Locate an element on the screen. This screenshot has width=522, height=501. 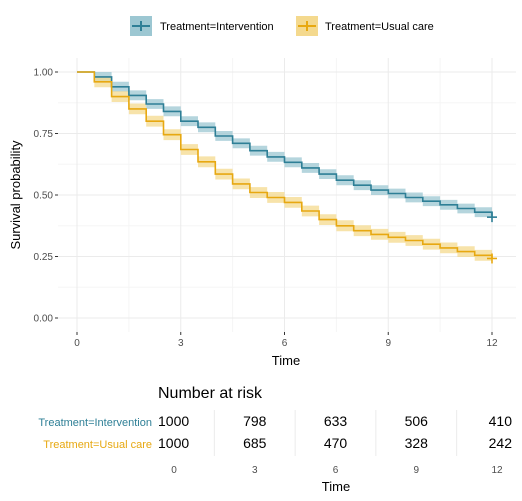
risk-table-time-ticks: 0 3 6 9 12 is located at coordinates (337, 470).